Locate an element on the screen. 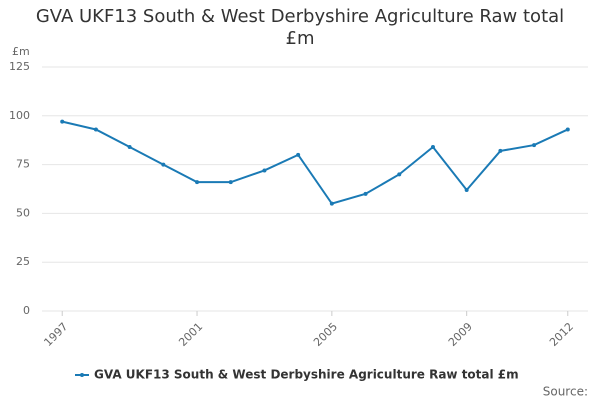 The height and width of the screenshot is (400, 600). x-tick-label: 1997 is located at coordinates (55, 334).